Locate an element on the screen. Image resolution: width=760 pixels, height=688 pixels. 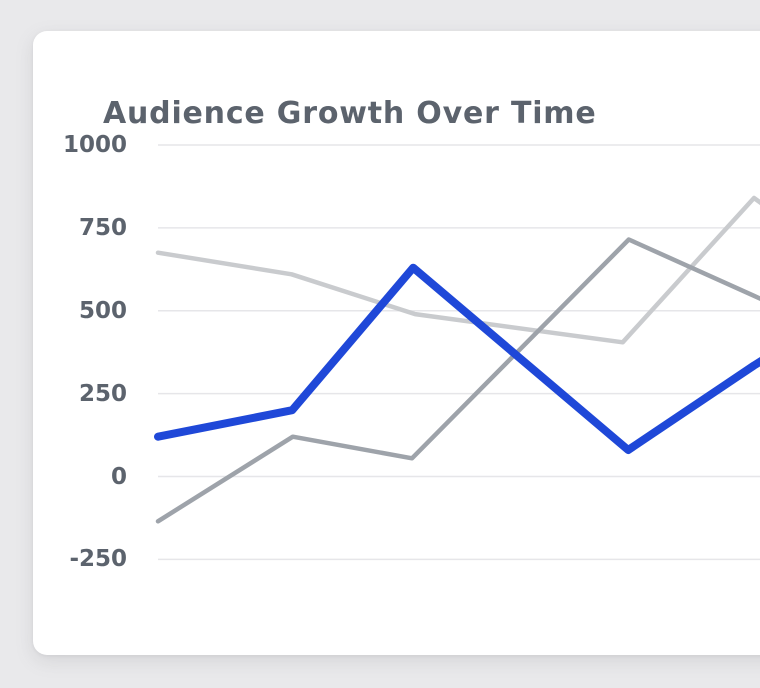
y-tick-label: 250 is located at coordinates (102, 393).